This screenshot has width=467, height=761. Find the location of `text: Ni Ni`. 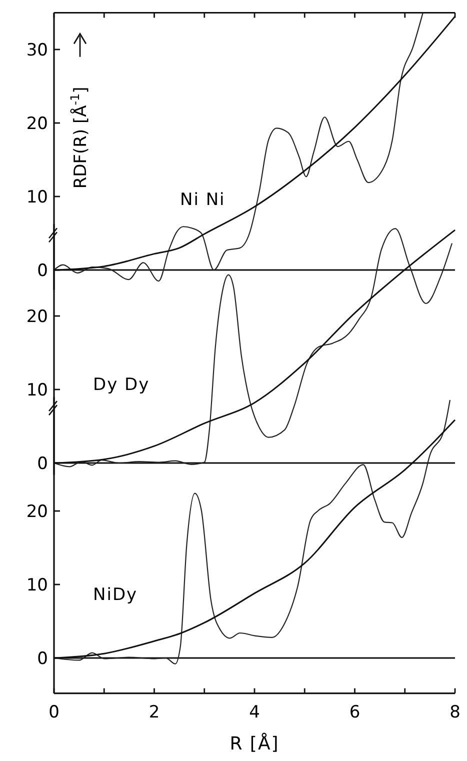

text: Ni Ni is located at coordinates (203, 200).